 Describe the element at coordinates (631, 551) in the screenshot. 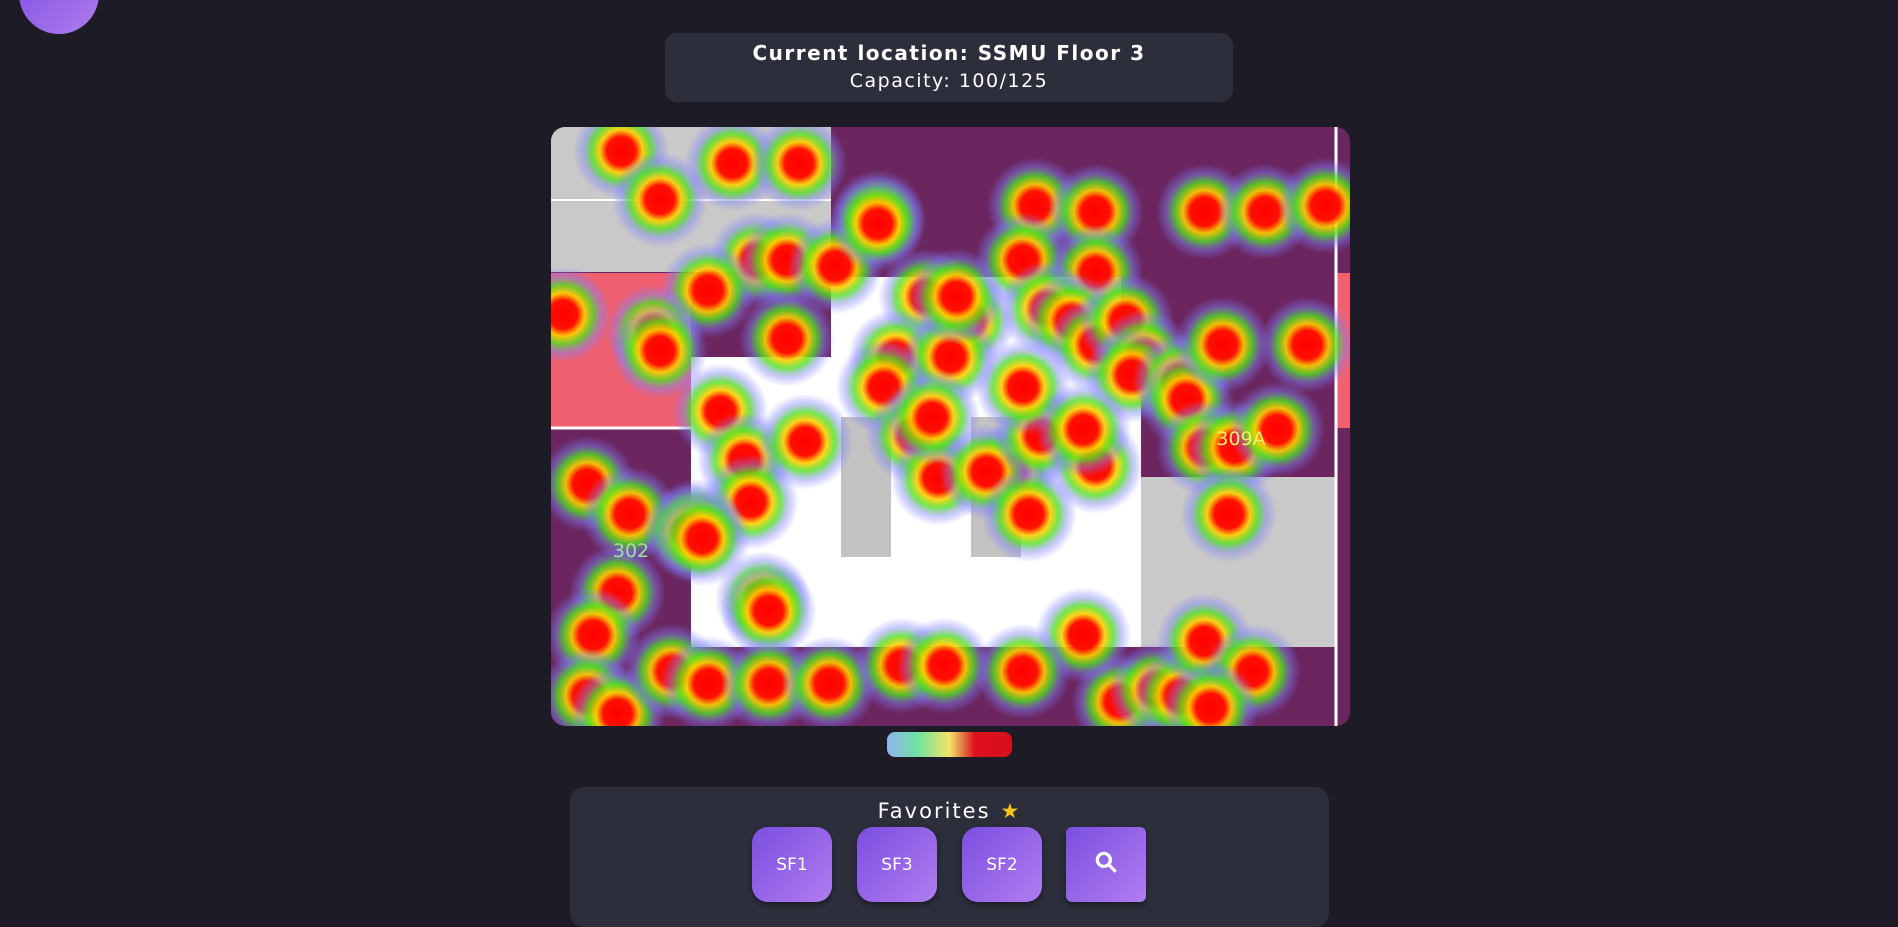

I see `room-label: 302` at that location.